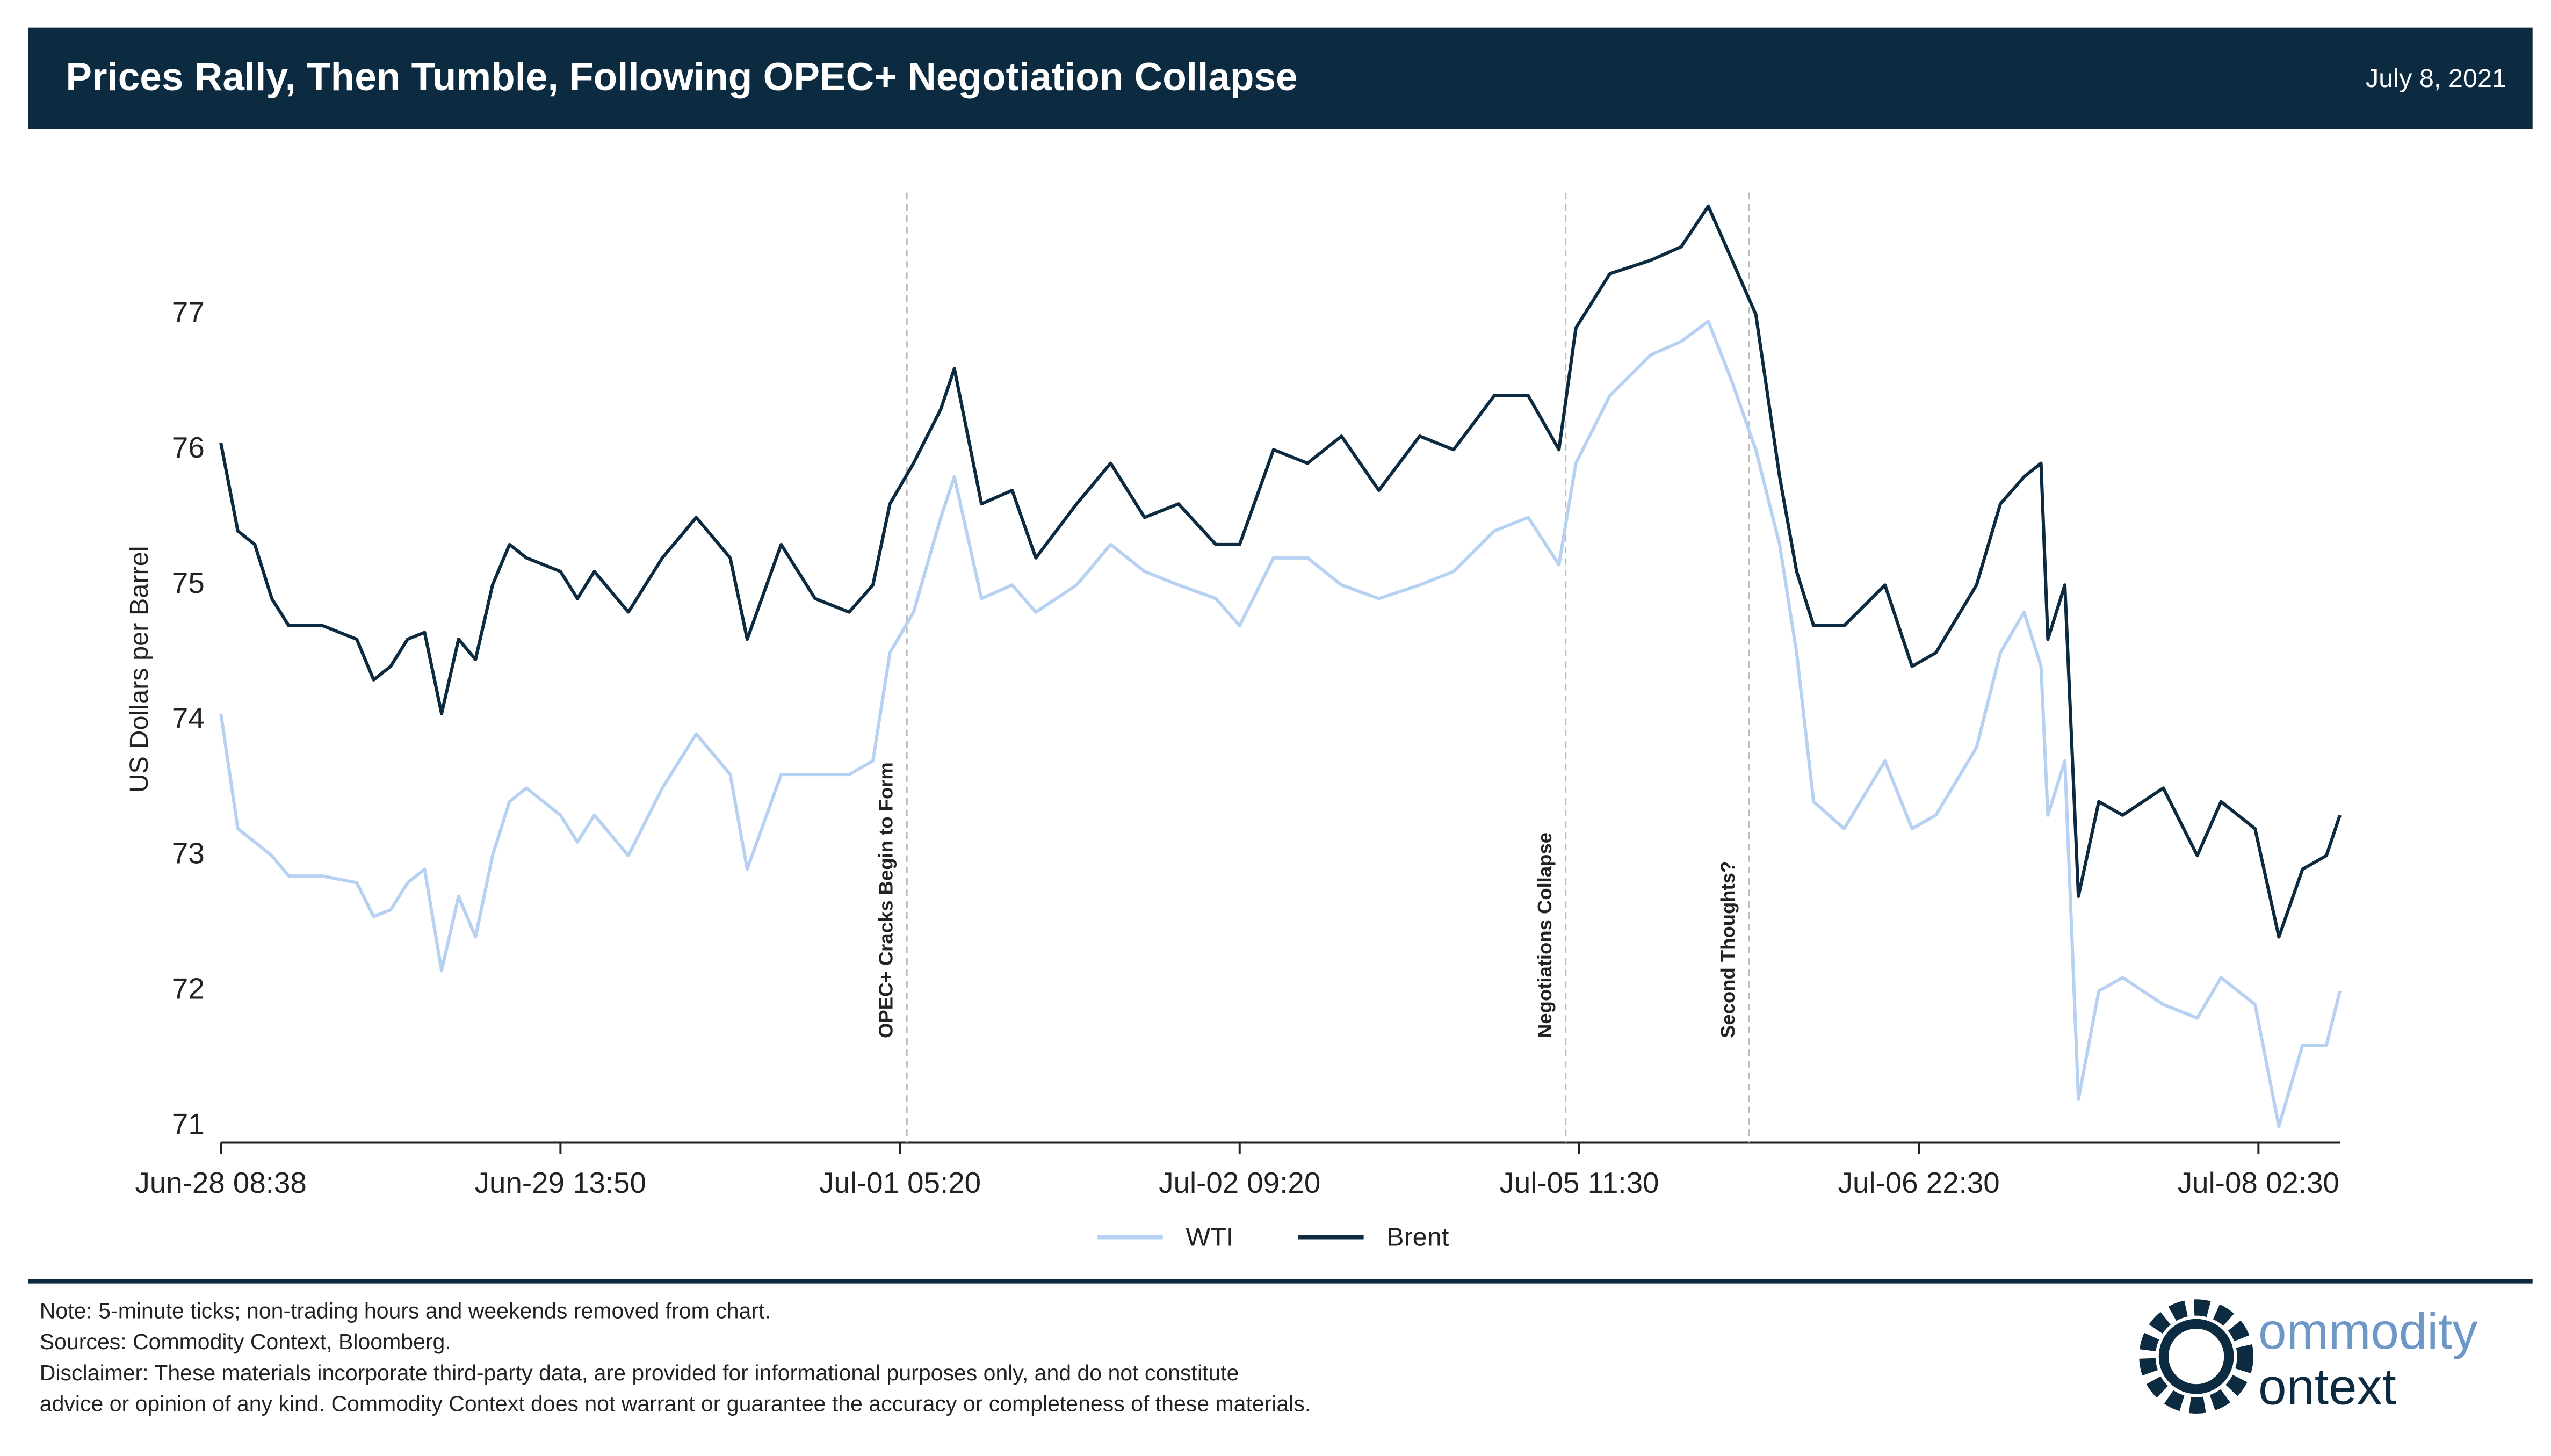  Describe the element at coordinates (1579, 1182) in the screenshot. I see `x-tick-label: Jul-05 11:30` at that location.